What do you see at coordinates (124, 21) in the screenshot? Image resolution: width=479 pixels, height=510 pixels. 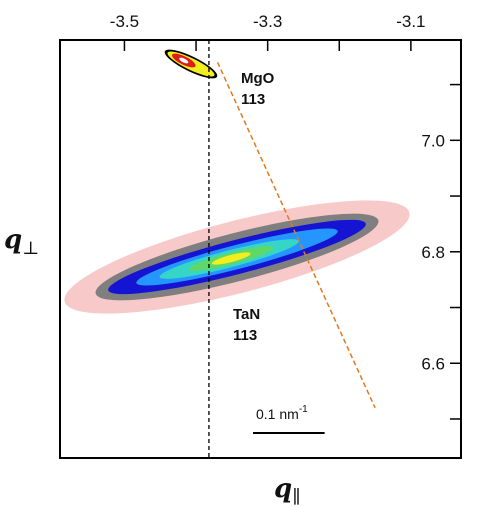 I see `x-tick-label: -3.5` at bounding box center [124, 21].